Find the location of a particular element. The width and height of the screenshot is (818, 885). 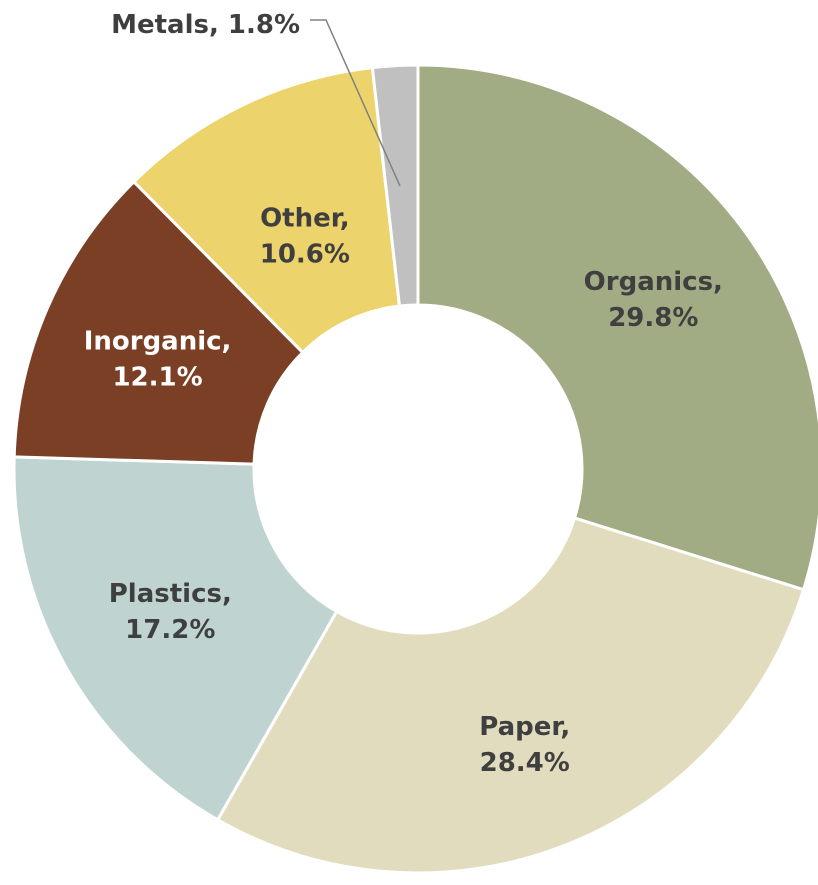

slice-other is located at coordinates (266, 210).